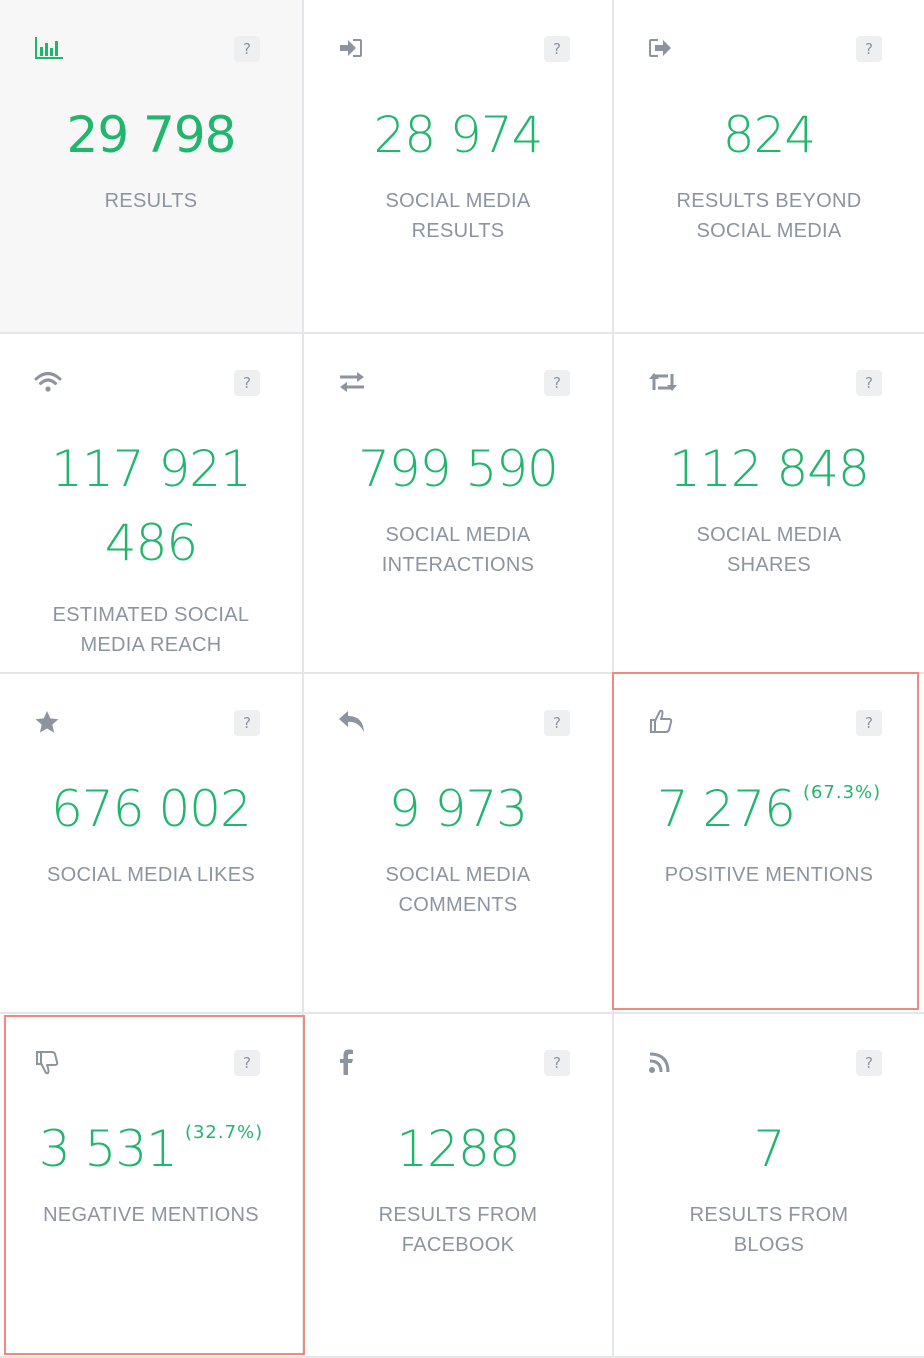 Image resolution: width=924 pixels, height=1358 pixels. I want to click on reply-icon, so click(353, 722).